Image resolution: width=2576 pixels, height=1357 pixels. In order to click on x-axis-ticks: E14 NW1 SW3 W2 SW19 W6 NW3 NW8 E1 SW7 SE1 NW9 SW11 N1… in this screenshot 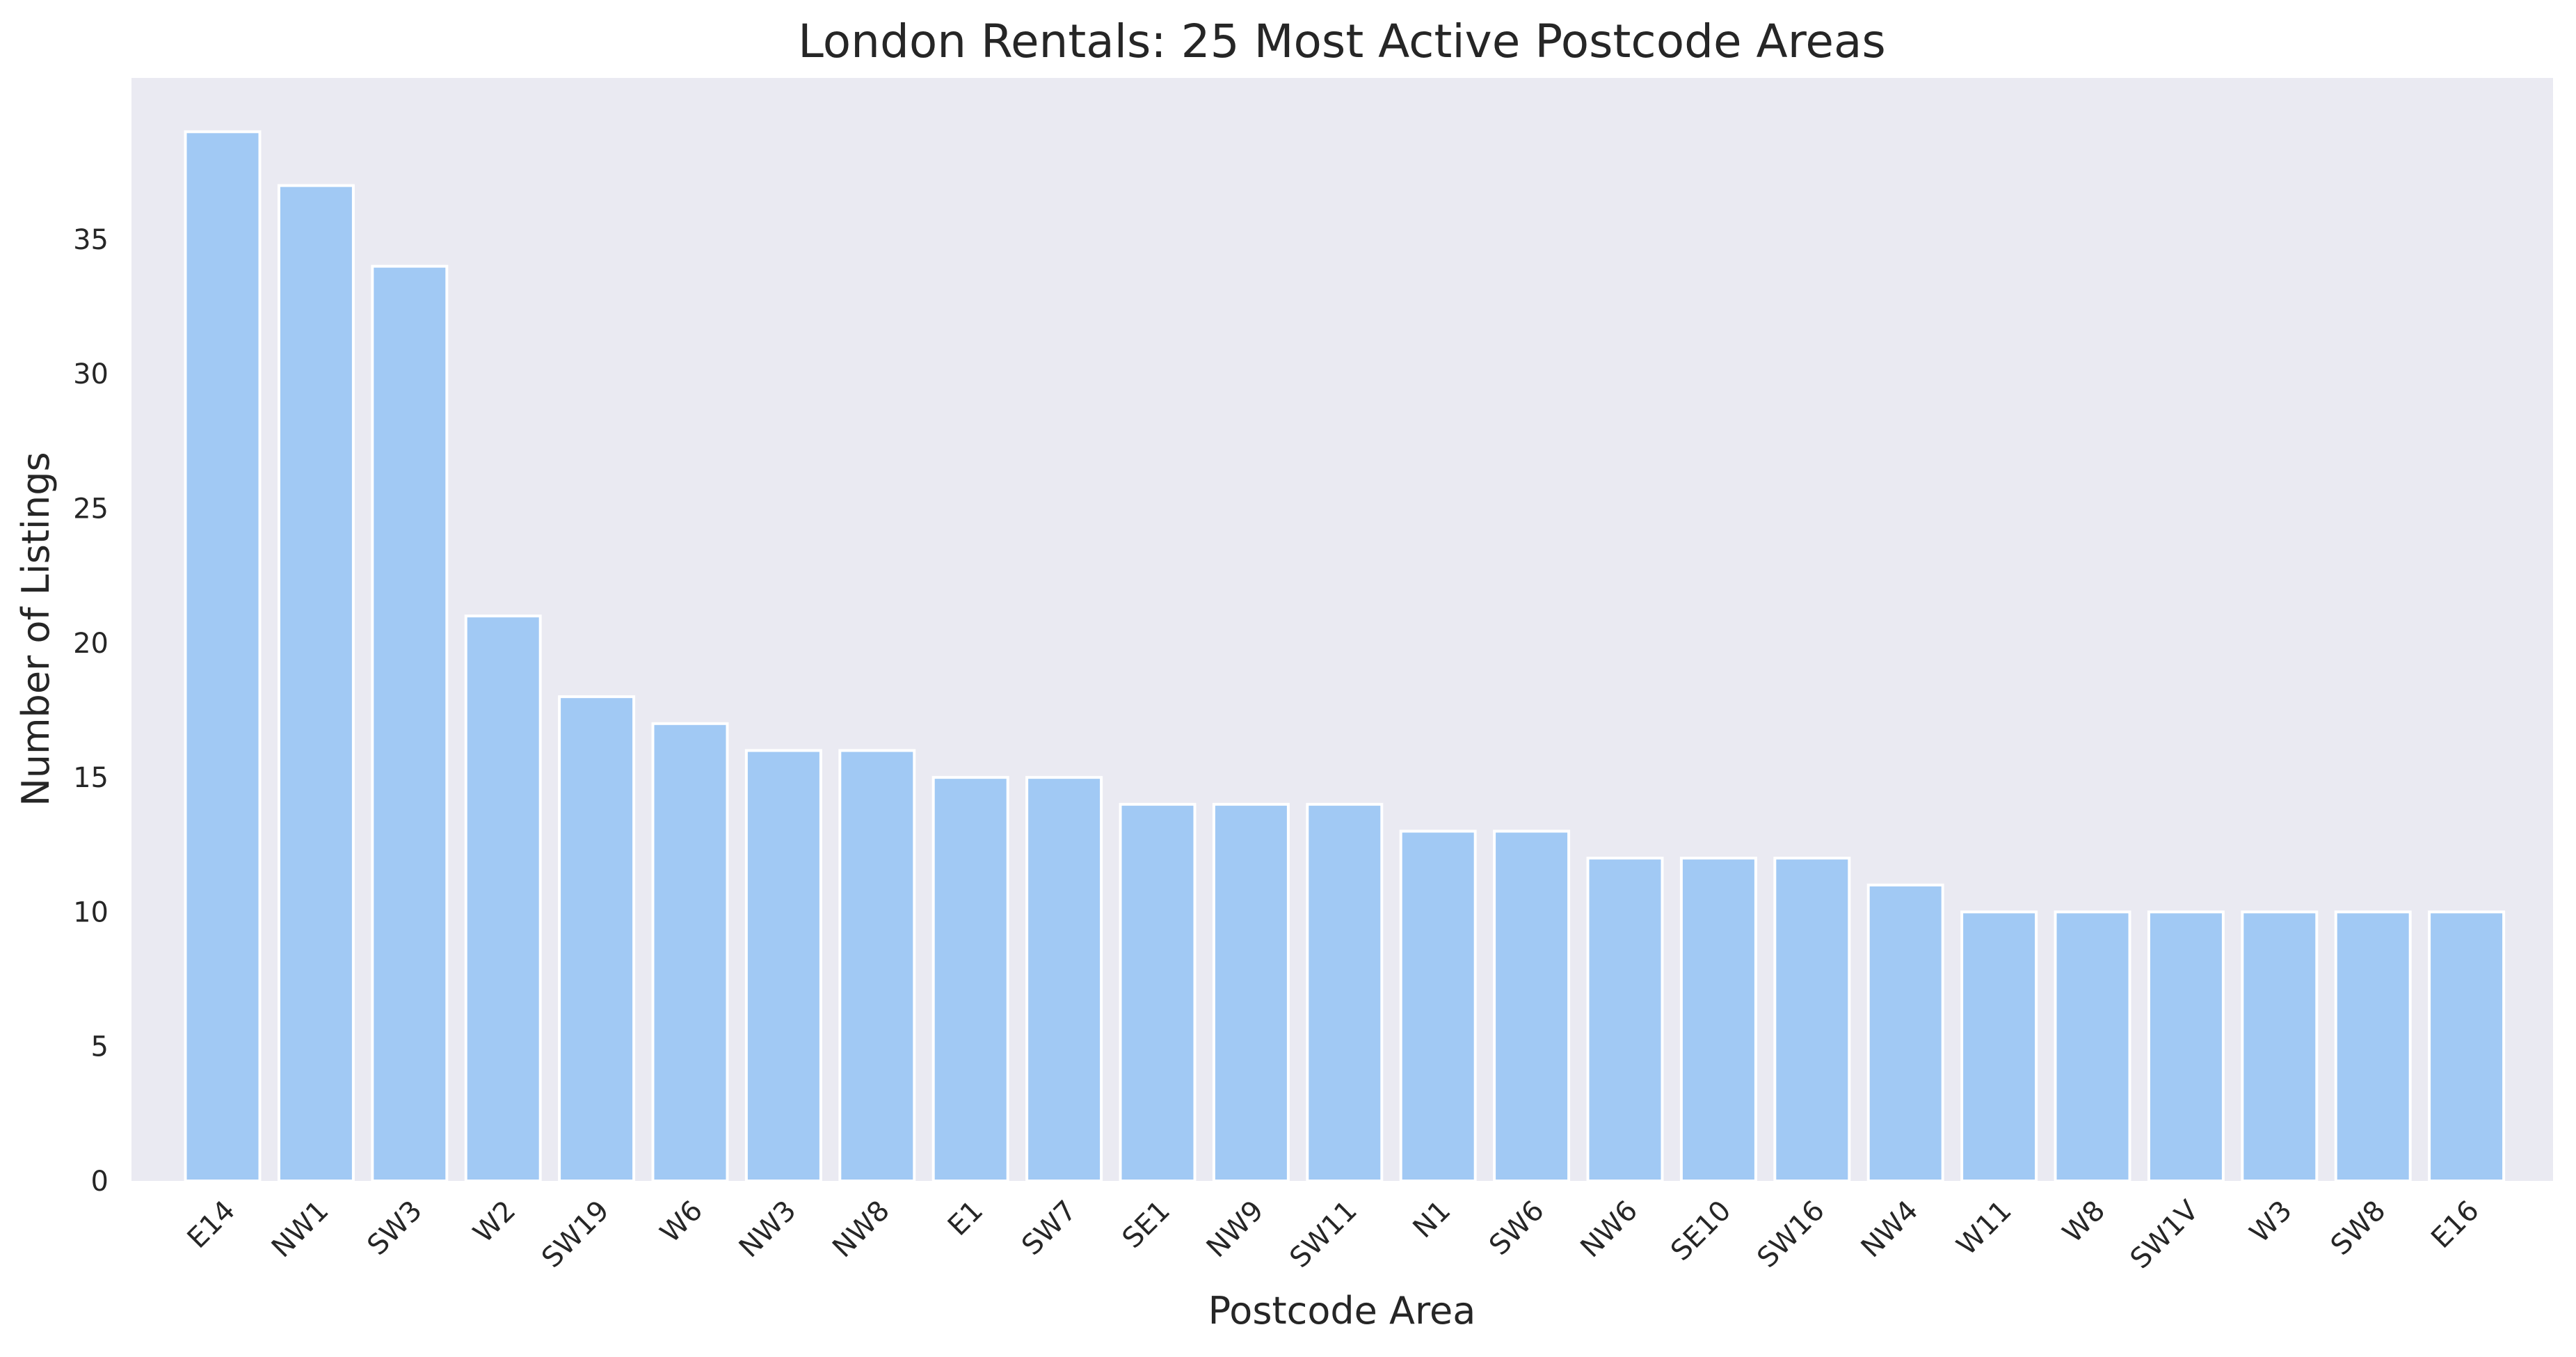, I will do `click(1334, 1234)`.